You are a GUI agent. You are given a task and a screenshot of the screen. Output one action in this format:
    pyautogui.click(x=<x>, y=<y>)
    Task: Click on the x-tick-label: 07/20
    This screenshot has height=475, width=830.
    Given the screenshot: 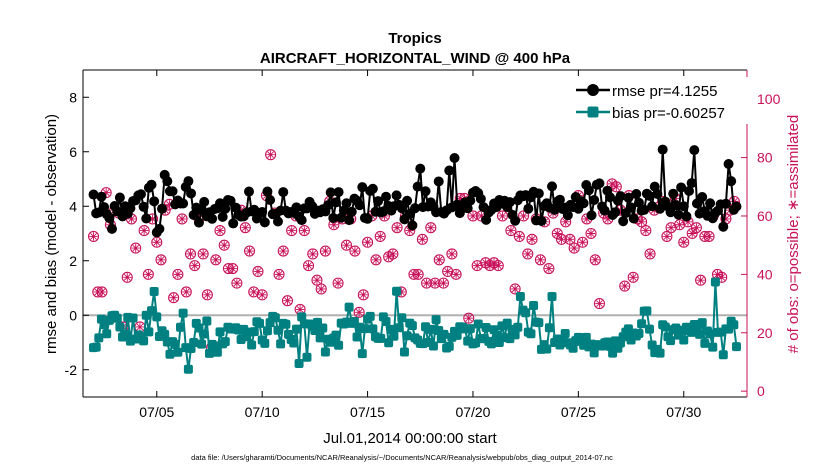 What is the action you would take?
    pyautogui.click(x=472, y=412)
    